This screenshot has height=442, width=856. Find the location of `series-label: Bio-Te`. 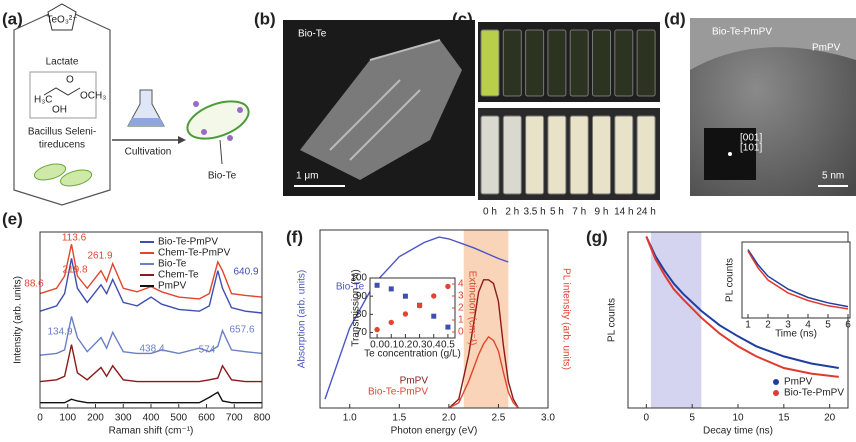

series-label: Bio-Te is located at coordinates (350, 287).